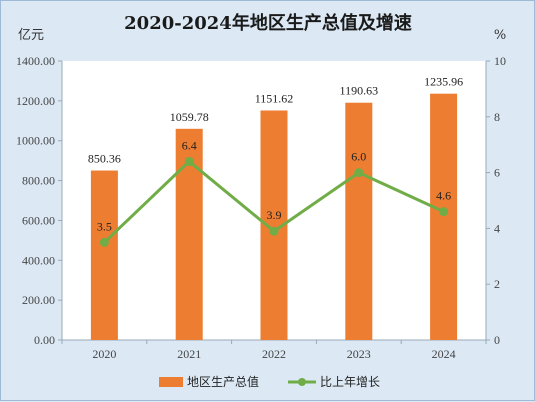 This screenshot has width=535, height=402. Describe the element at coordinates (35, 101) in the screenshot. I see `left-tick-label: 1200.00` at that location.